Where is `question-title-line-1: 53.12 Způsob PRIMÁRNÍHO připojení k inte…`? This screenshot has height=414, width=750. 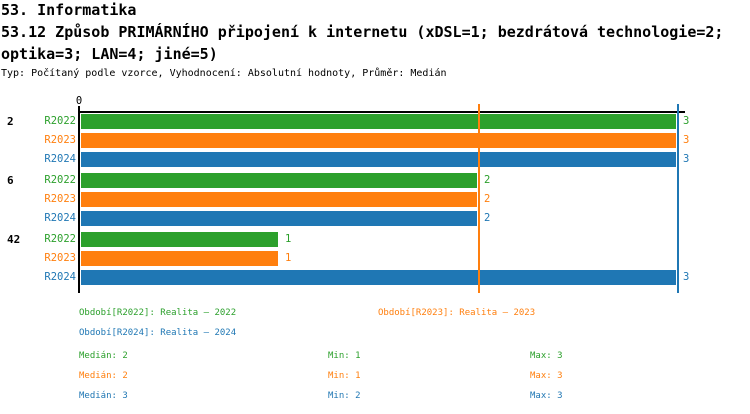 question-title-line-1: 53.12 Způsob PRIMÁRNÍHO připojení k inte… is located at coordinates (362, 32).